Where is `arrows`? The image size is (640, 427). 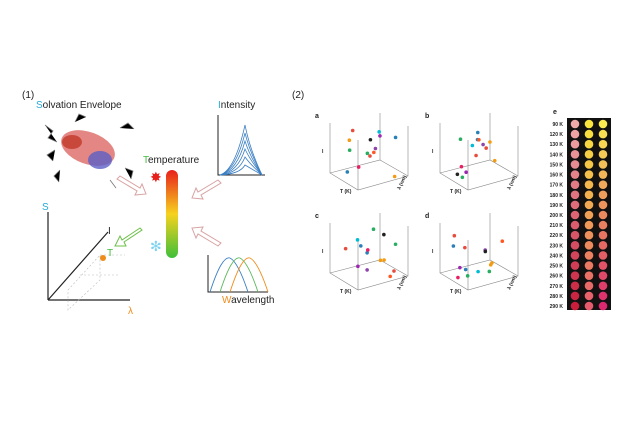
arrows is located at coordinates (168, 211).